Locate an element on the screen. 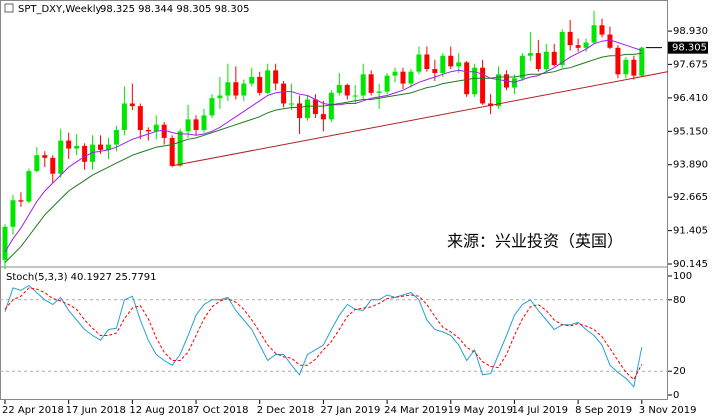 This screenshot has height=418, width=712. y-tick-label: 92.665 is located at coordinates (690, 197).